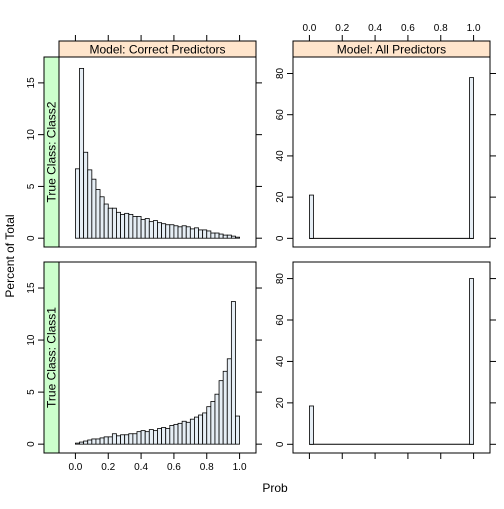  I want to click on class-strip-label: True Class: Class1, so click(52, 357).